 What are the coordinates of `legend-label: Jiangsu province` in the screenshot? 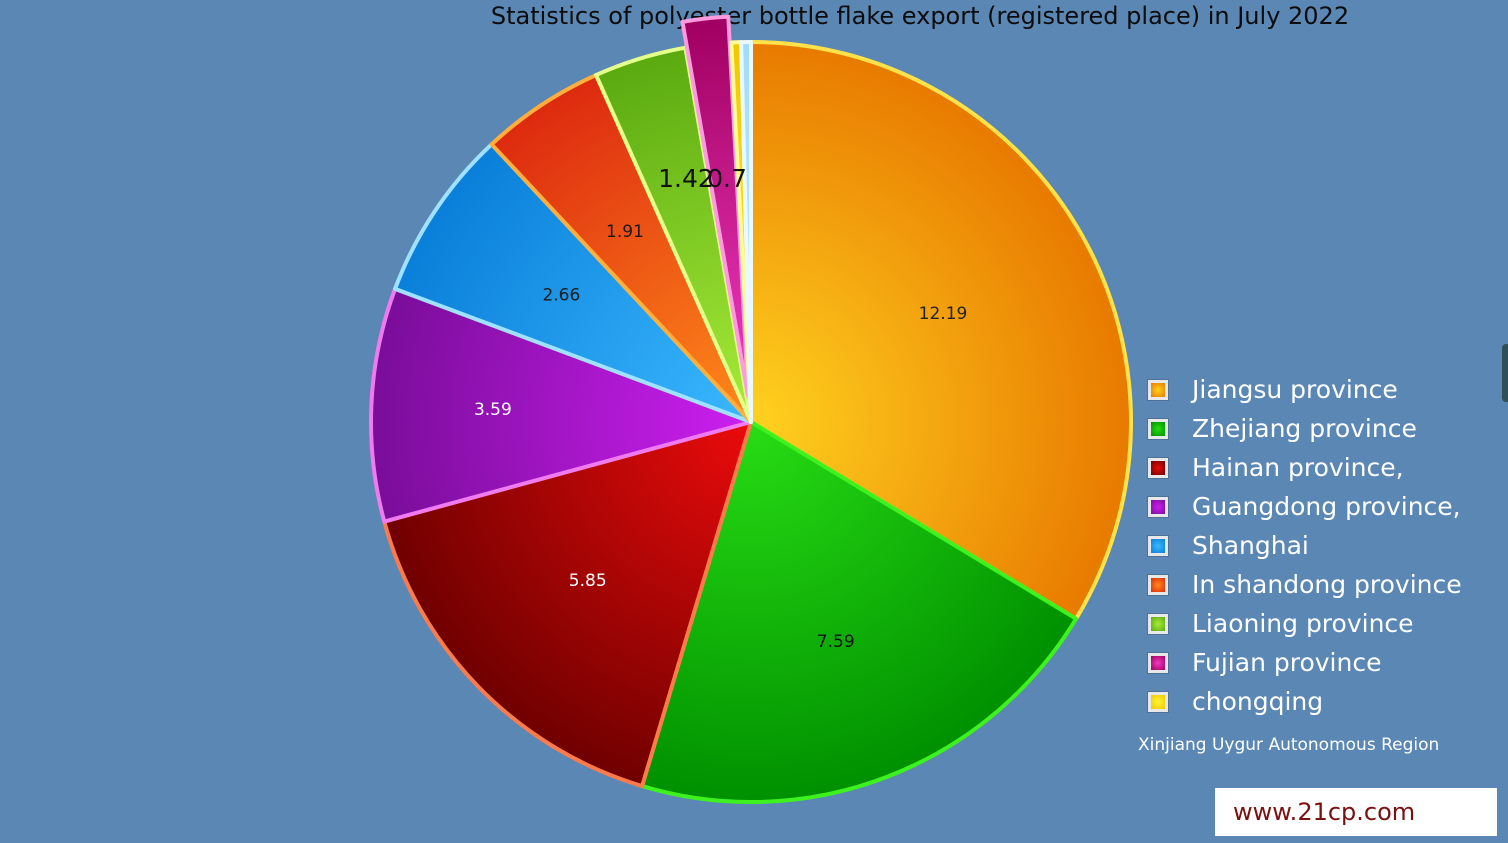 It's located at (1295, 389).